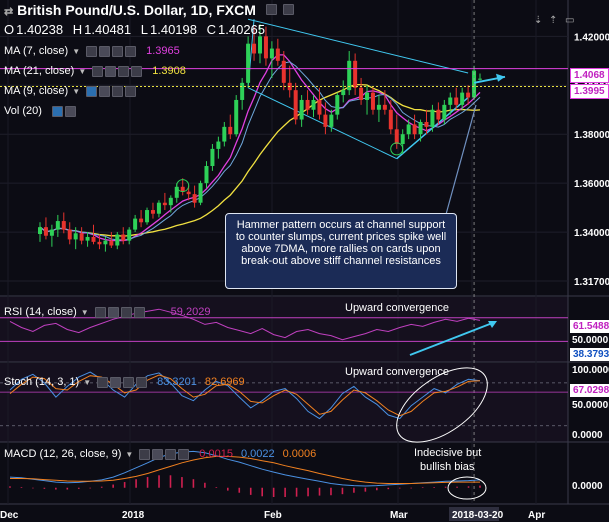  I want to click on scroll-up-icon: ⇡, so click(553, 20).